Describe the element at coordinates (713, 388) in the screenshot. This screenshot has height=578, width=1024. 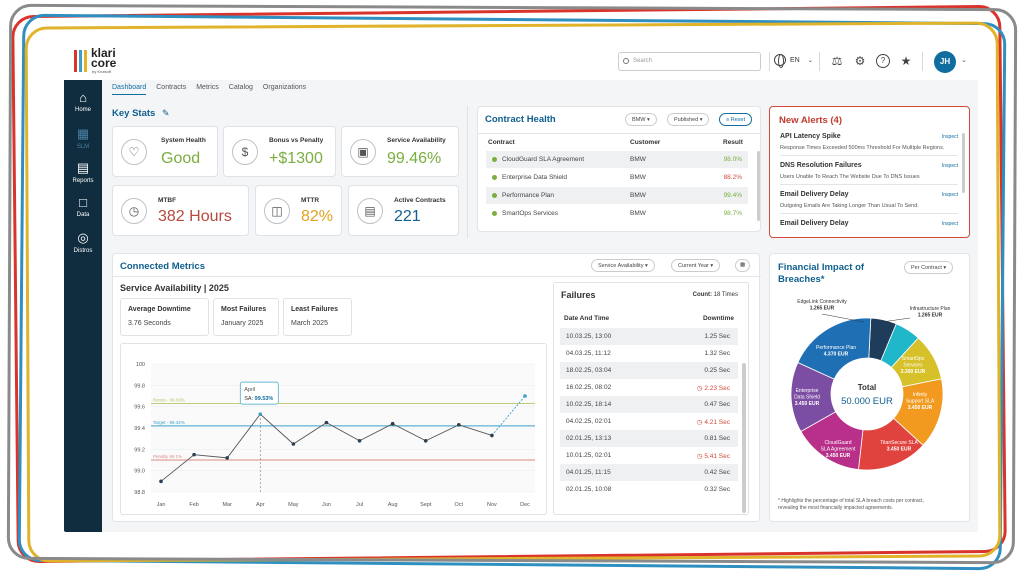
I see `failure-downtime: ◷ 2.23 Sec` at that location.